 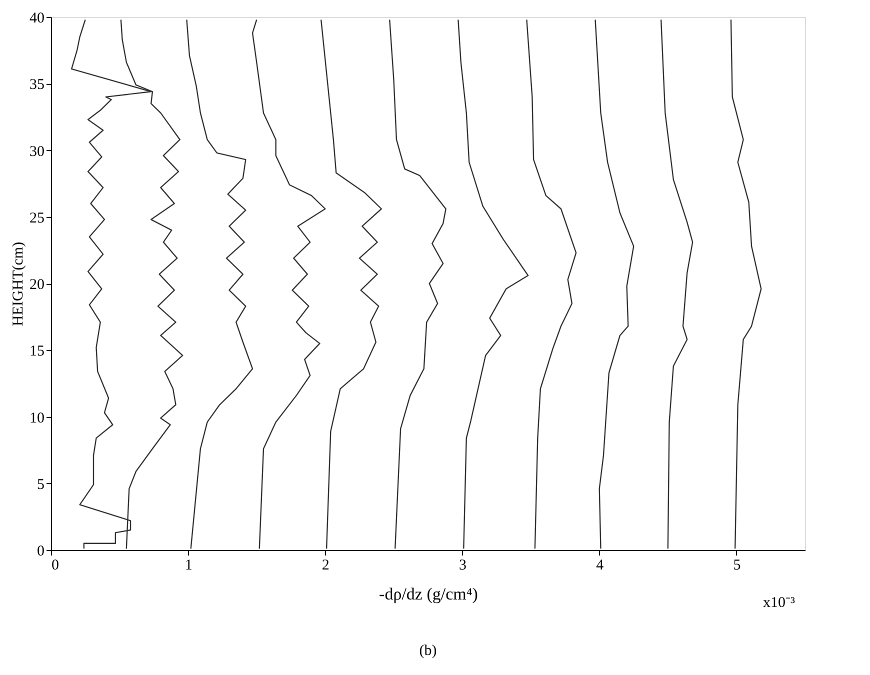 I want to click on y-tick-label: 20, so click(x=37, y=285).